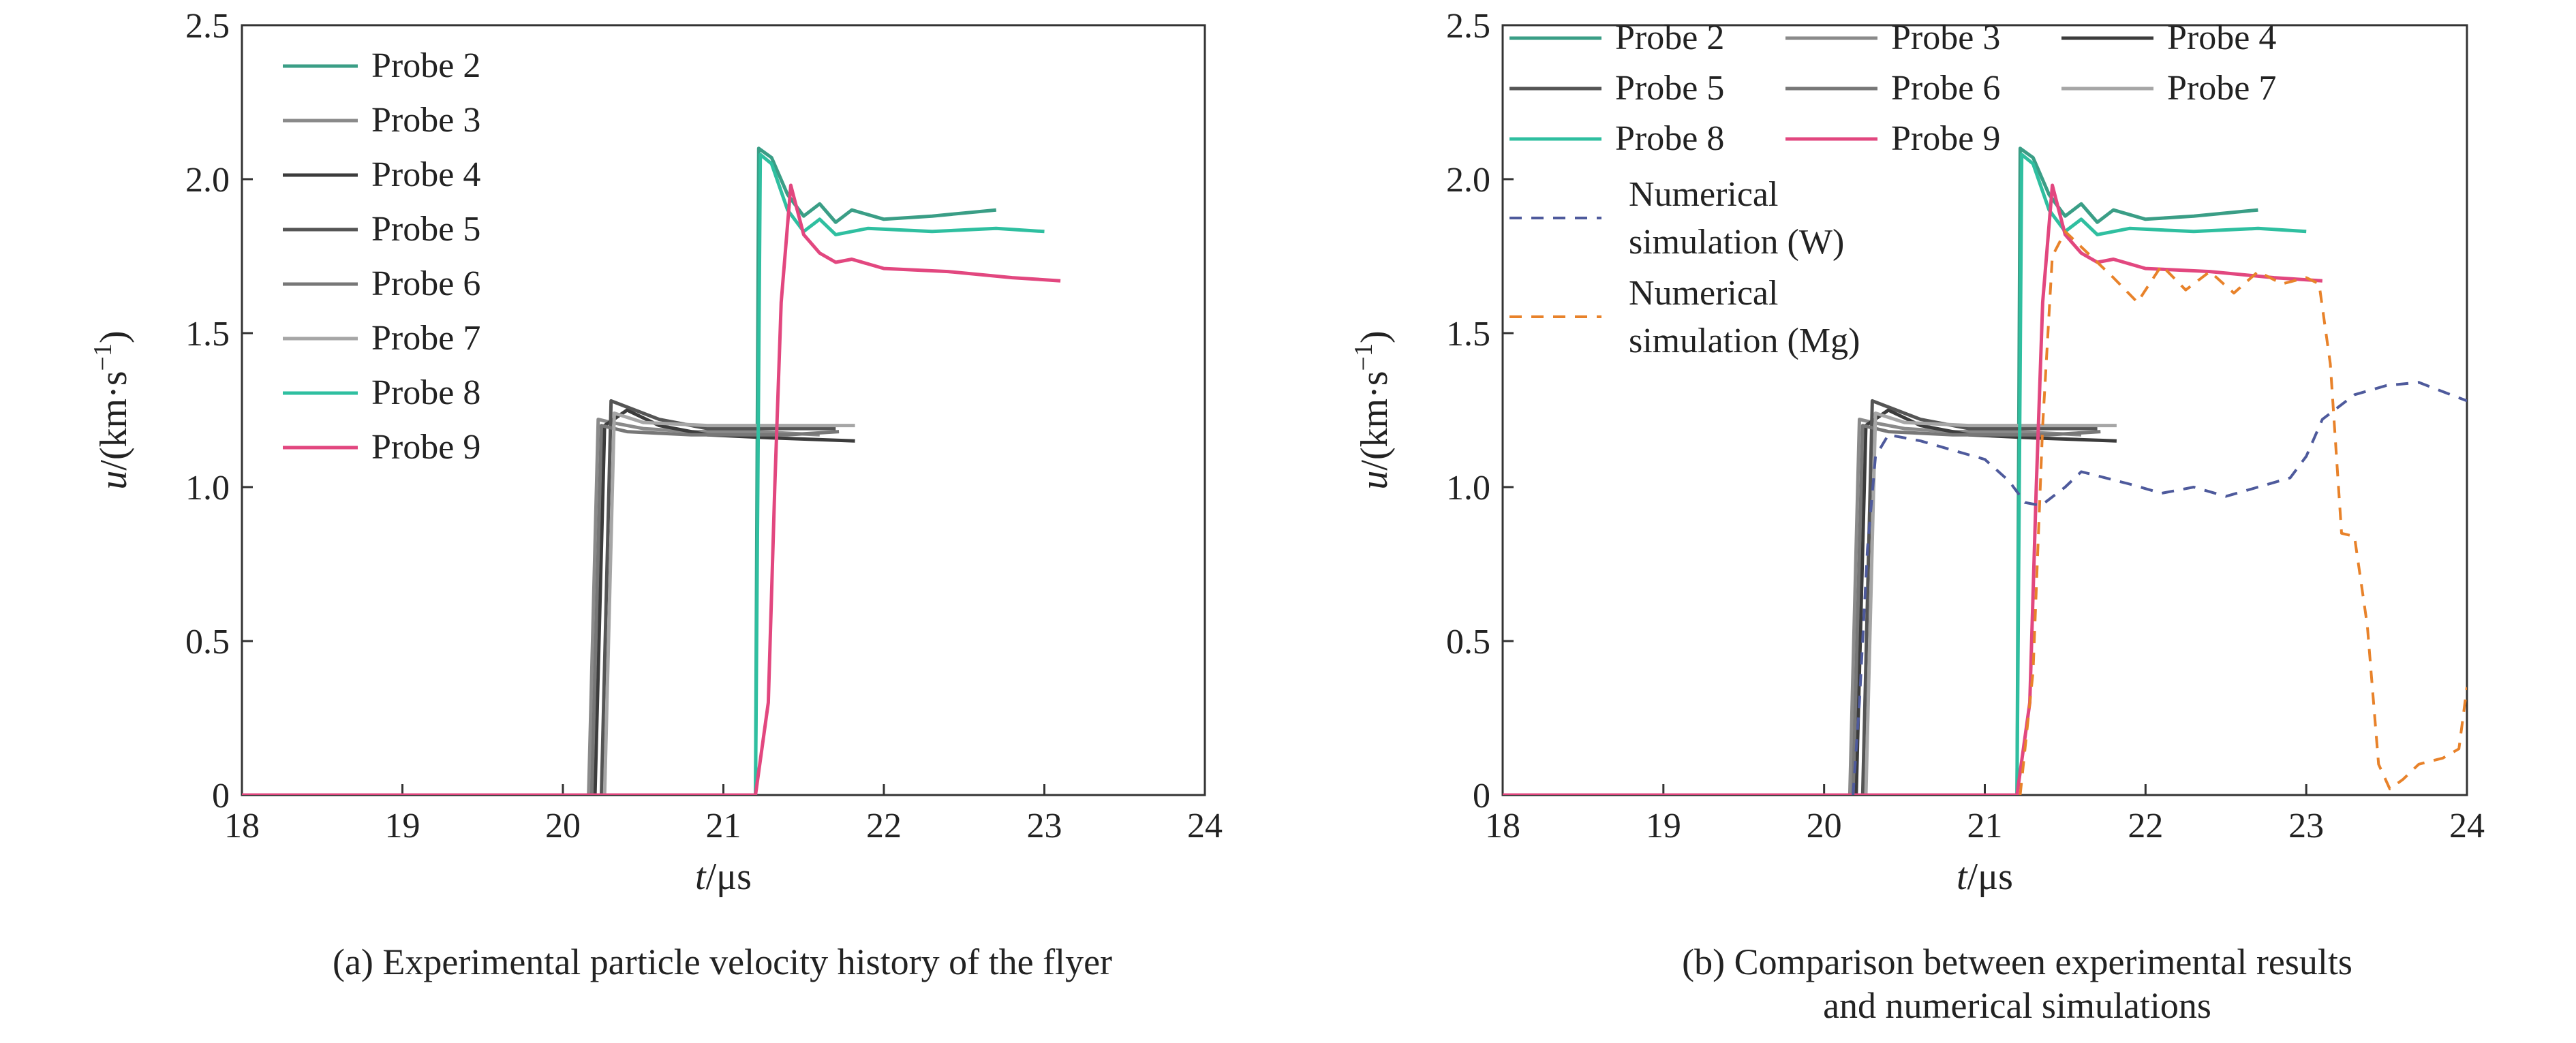 Image resolution: width=2576 pixels, height=1043 pixels. I want to click on panel-b-y-tick-label: 0, so click(1481, 796).